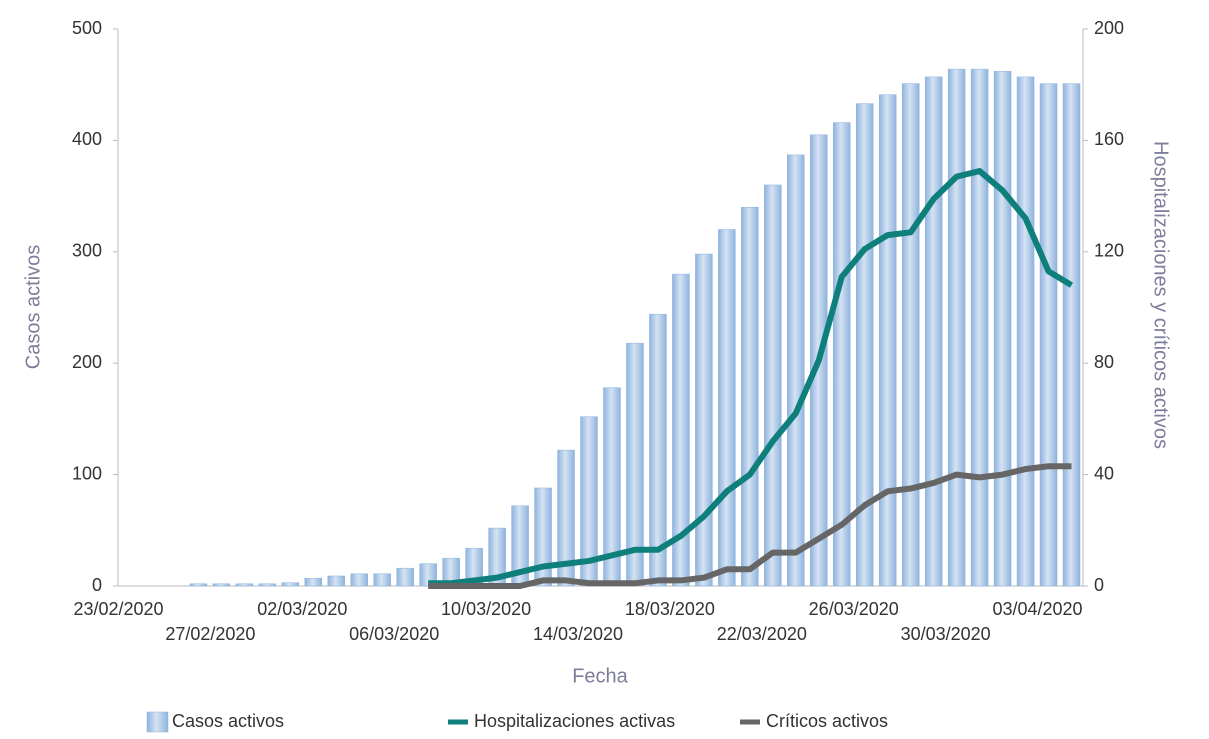 The width and height of the screenshot is (1209, 739). Describe the element at coordinates (827, 721) in the screenshot. I see `legend-label: Críticos activos` at that location.